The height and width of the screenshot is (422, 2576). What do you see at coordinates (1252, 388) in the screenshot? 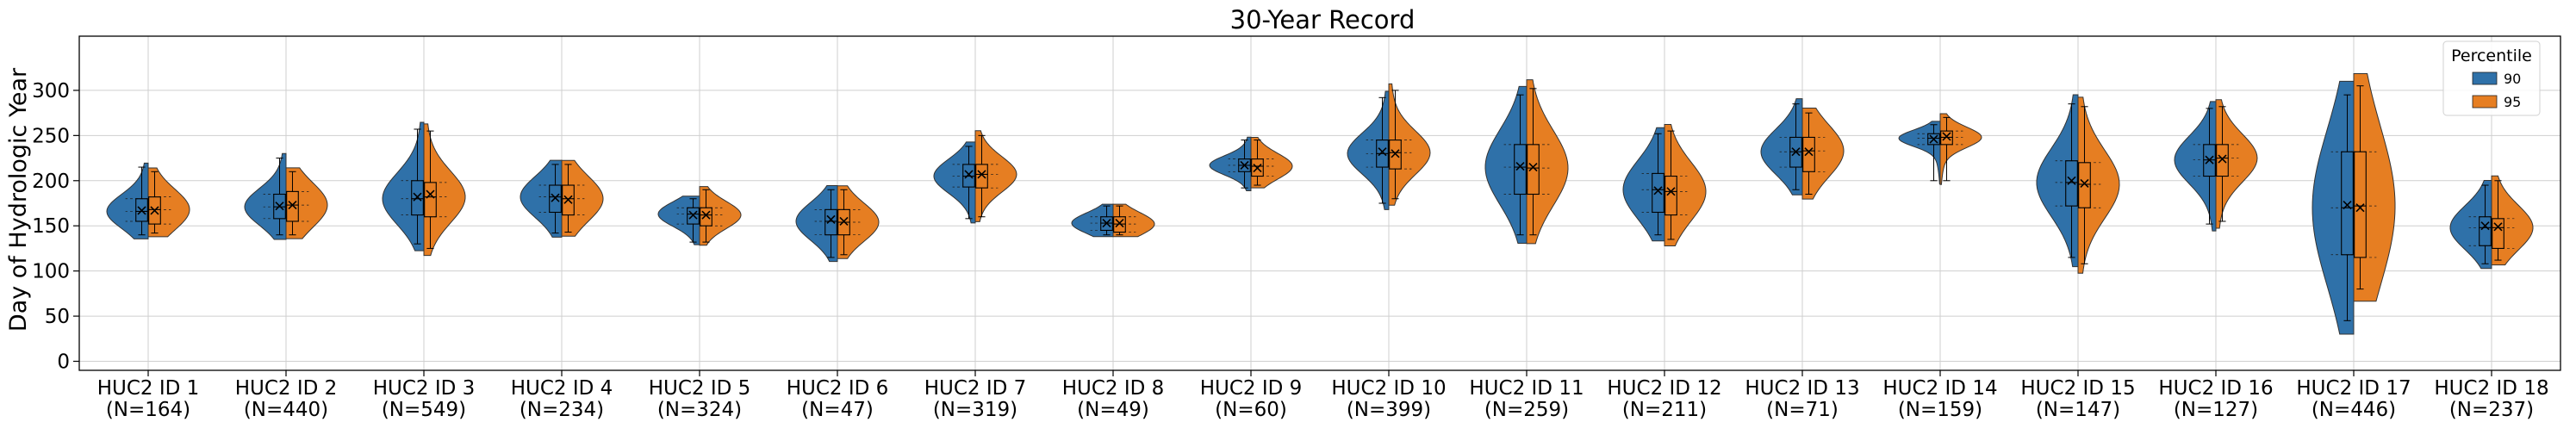
I see `category-label: HUC2 ID 9` at bounding box center [1252, 388].